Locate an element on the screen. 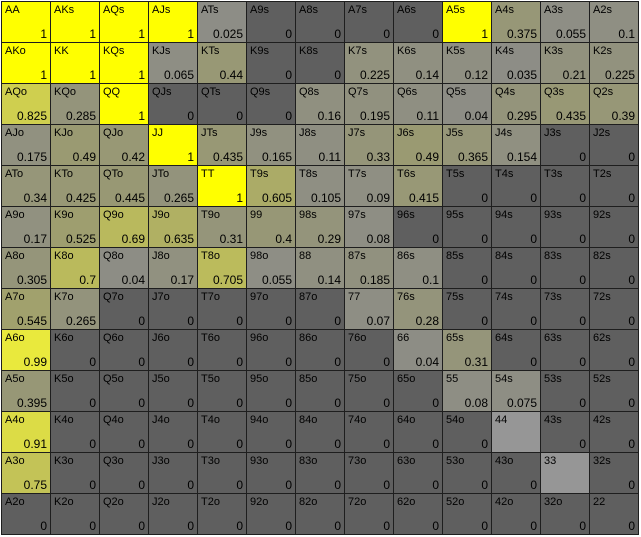 The image size is (641, 537). hand-cell-j4s: J4s 0.154 is located at coordinates (516, 145).